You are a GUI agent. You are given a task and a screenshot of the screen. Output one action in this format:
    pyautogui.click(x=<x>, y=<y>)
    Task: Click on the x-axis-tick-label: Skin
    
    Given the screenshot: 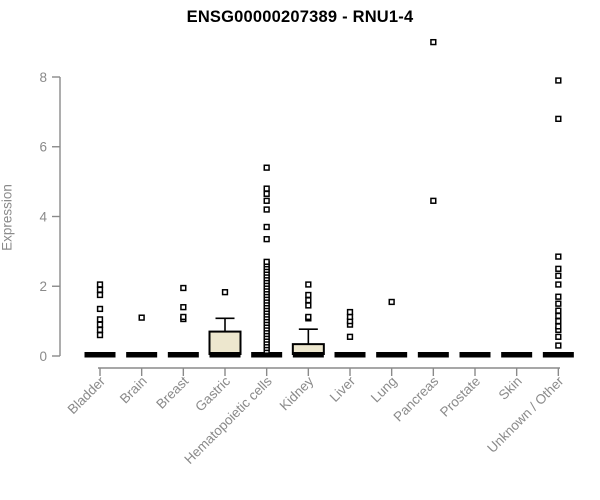 What is the action you would take?
    pyautogui.click(x=510, y=388)
    